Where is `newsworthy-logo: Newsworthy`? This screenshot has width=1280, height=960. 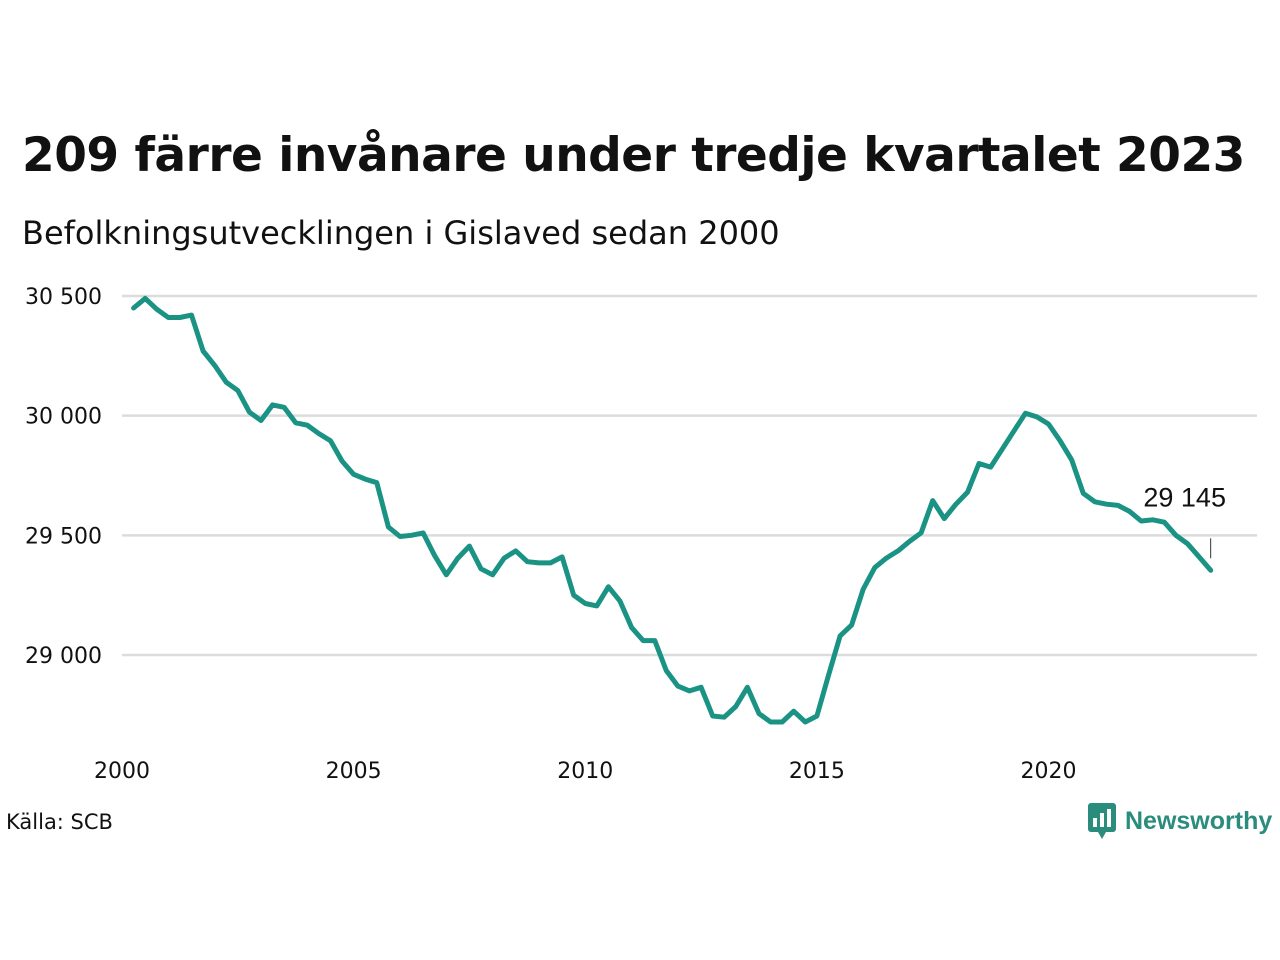
newsworthy-logo: Newsworthy is located at coordinates (1180, 821).